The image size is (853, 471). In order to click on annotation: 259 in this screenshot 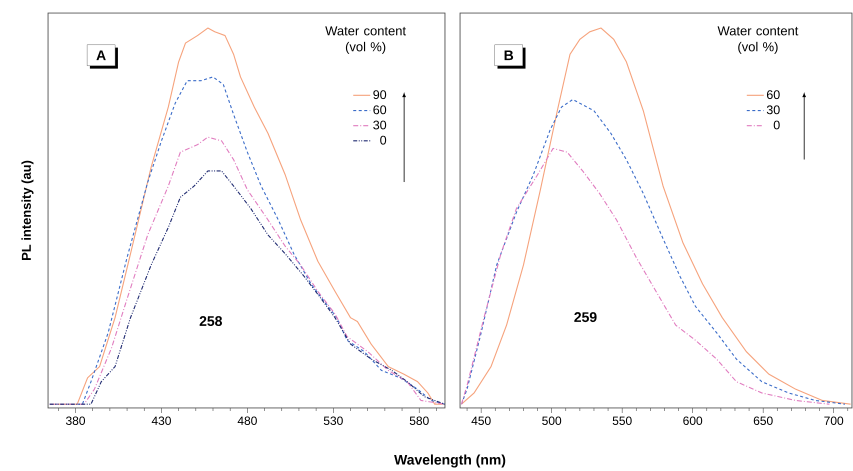, I will do `click(585, 317)`.